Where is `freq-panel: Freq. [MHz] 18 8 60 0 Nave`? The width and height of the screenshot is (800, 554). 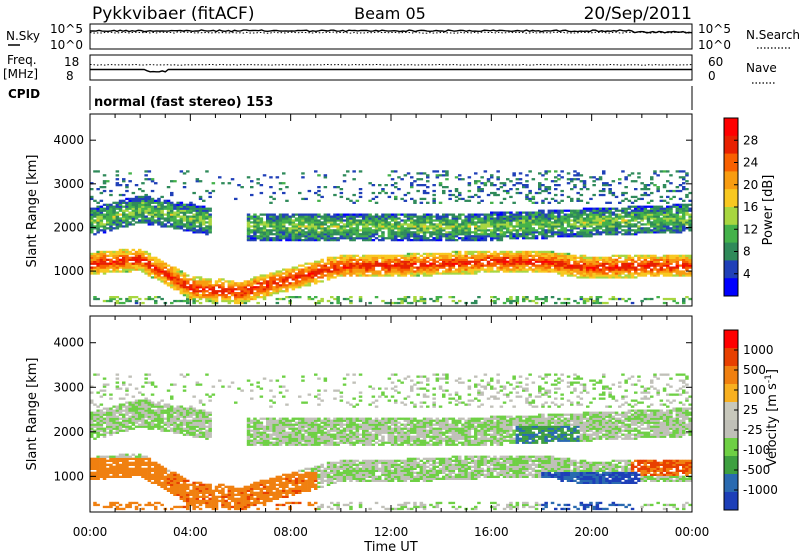 freq-panel: Freq. [MHz] 18 8 60 0 Nave is located at coordinates (390, 68).